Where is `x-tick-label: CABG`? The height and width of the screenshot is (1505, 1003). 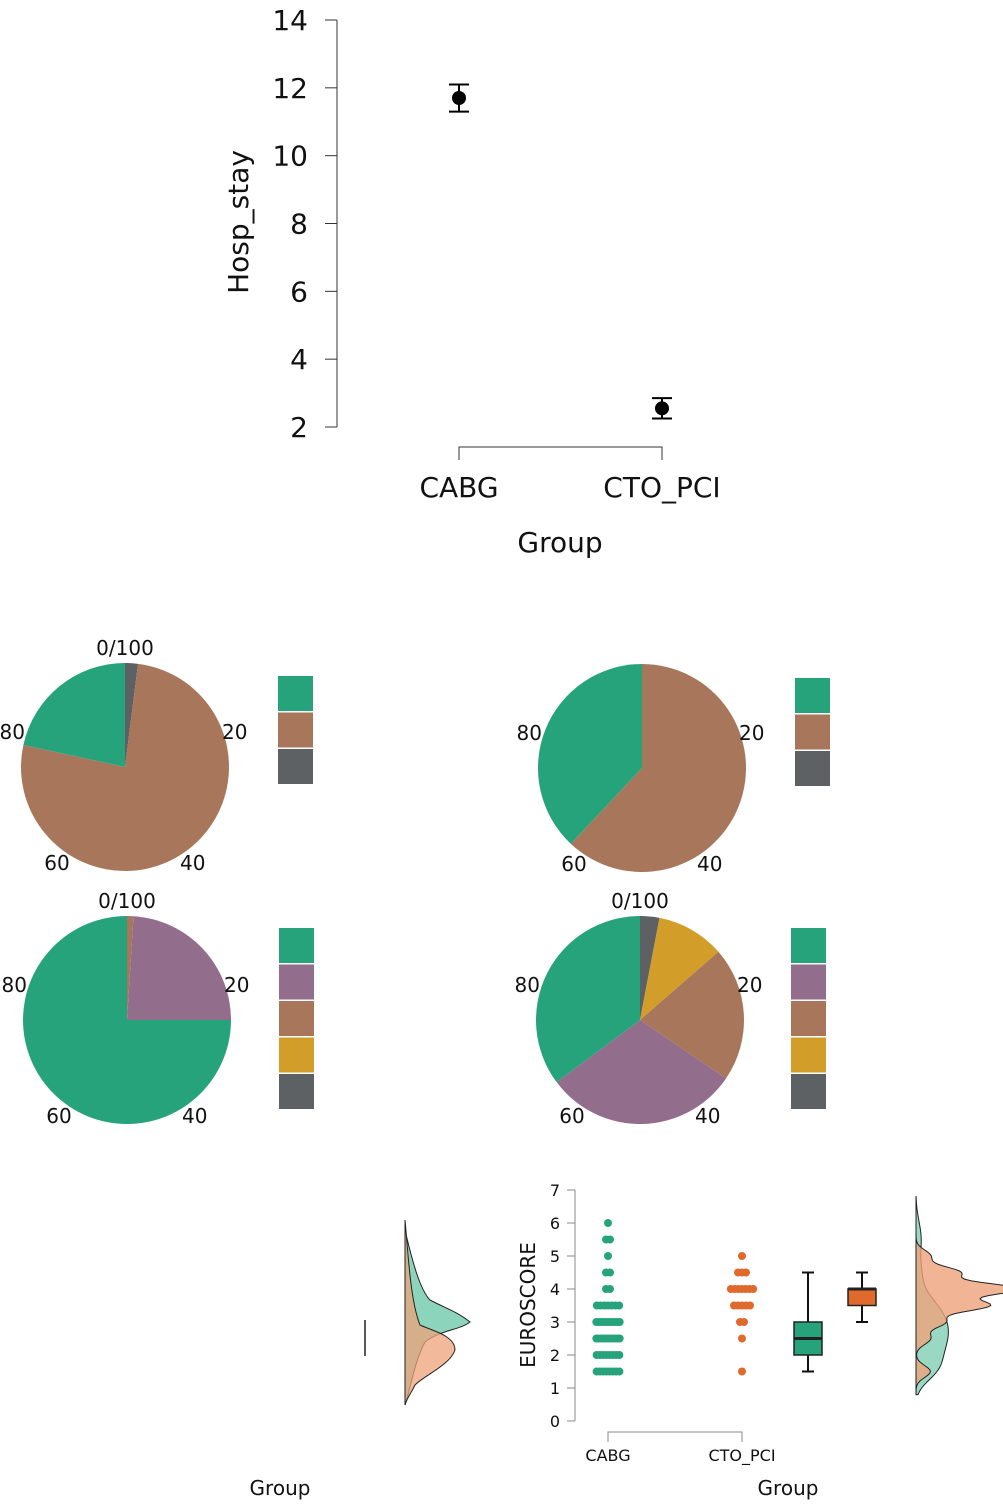 x-tick-label: CABG is located at coordinates (458, 487).